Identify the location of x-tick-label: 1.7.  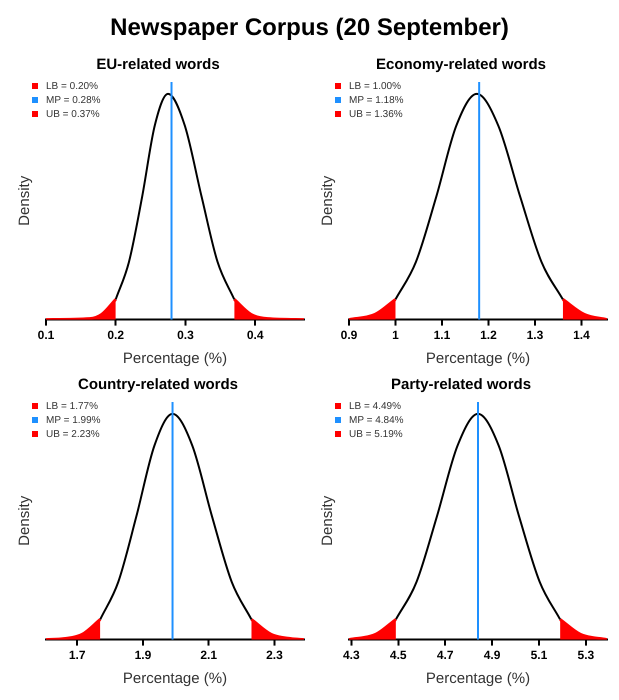
(77, 655).